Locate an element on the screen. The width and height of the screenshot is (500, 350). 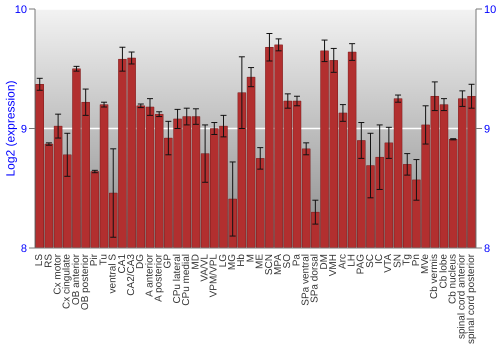
x-tick-label: MD is located at coordinates (196, 262).